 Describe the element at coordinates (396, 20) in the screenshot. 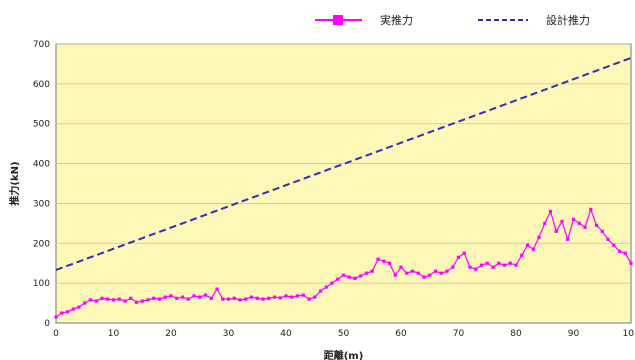

I see `legend-label-actual-thrust: 実推力` at that location.